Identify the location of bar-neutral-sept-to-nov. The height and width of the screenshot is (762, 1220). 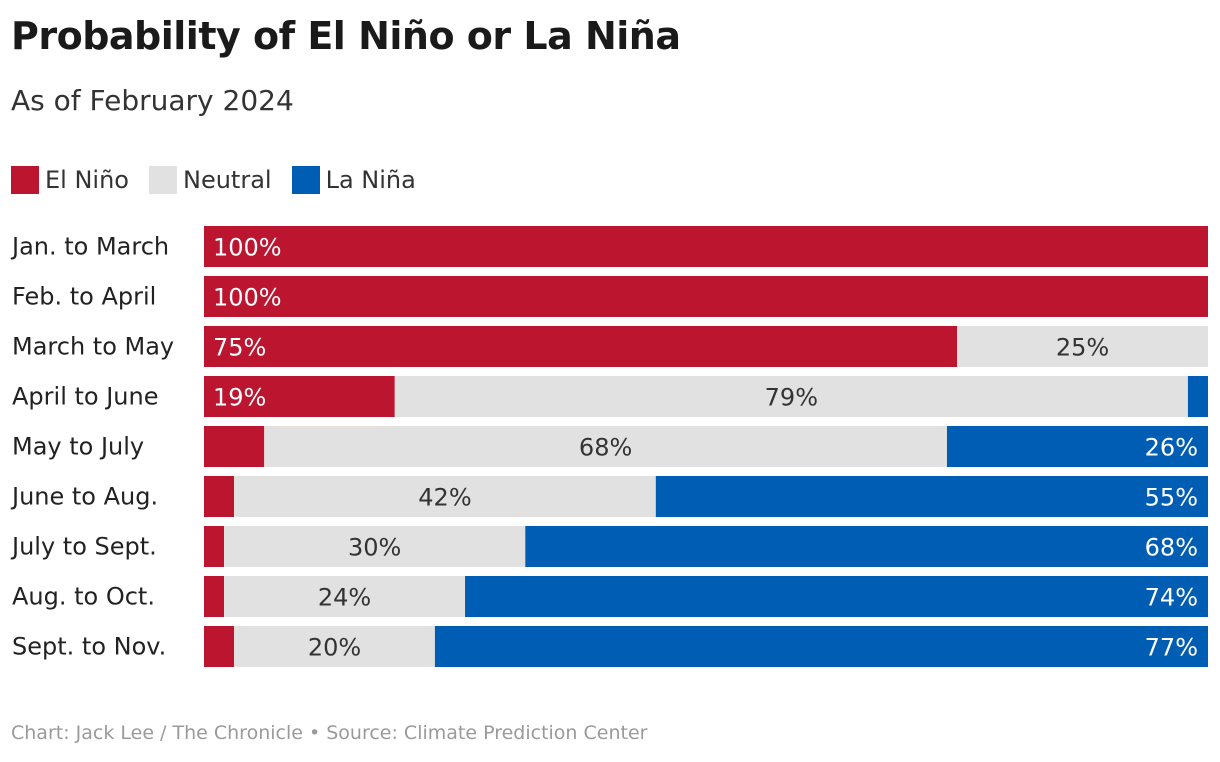
(334, 646).